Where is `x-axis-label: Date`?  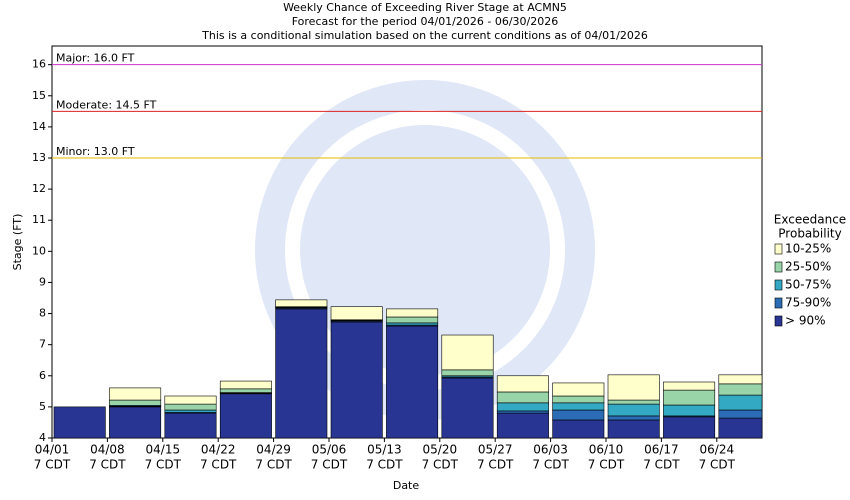 x-axis-label: Date is located at coordinates (406, 485).